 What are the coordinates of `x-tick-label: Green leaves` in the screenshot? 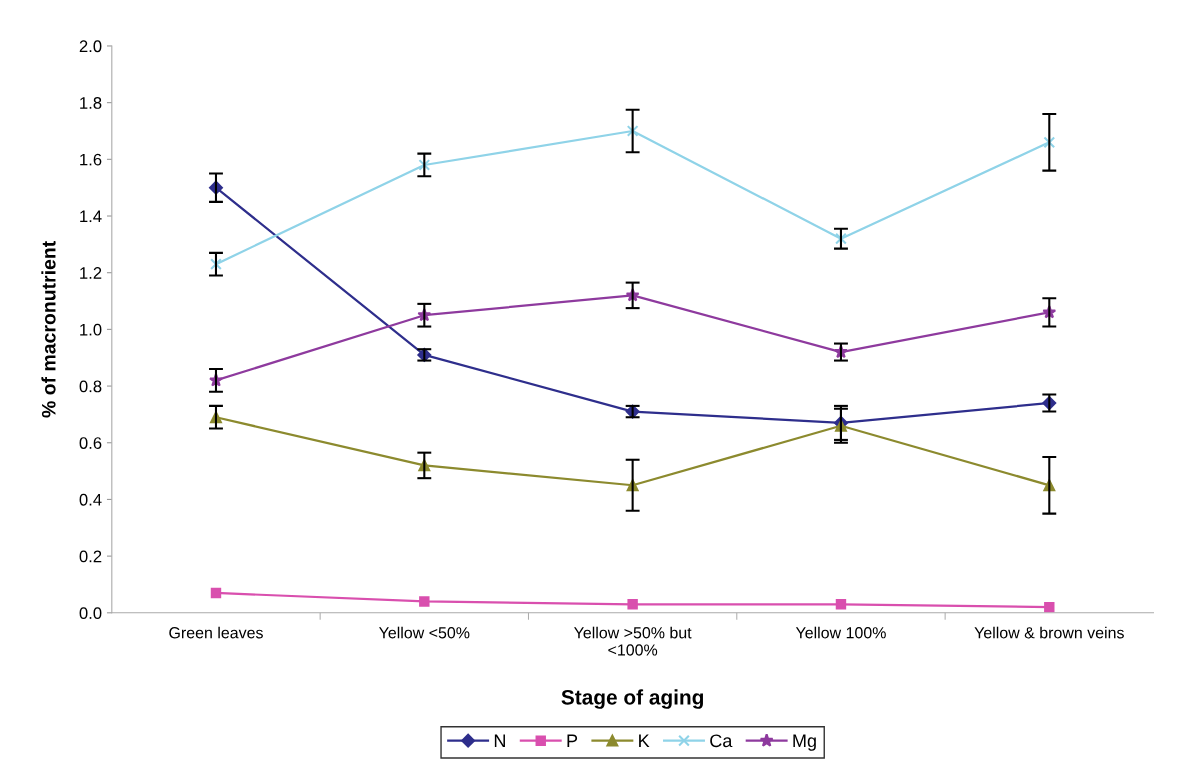 It's located at (216, 632).